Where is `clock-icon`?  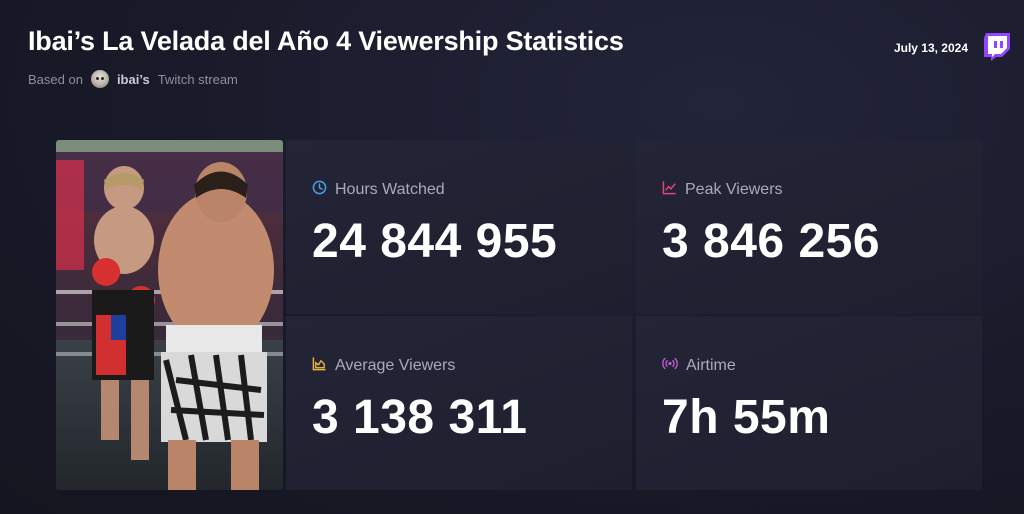
clock-icon is located at coordinates (319, 190).